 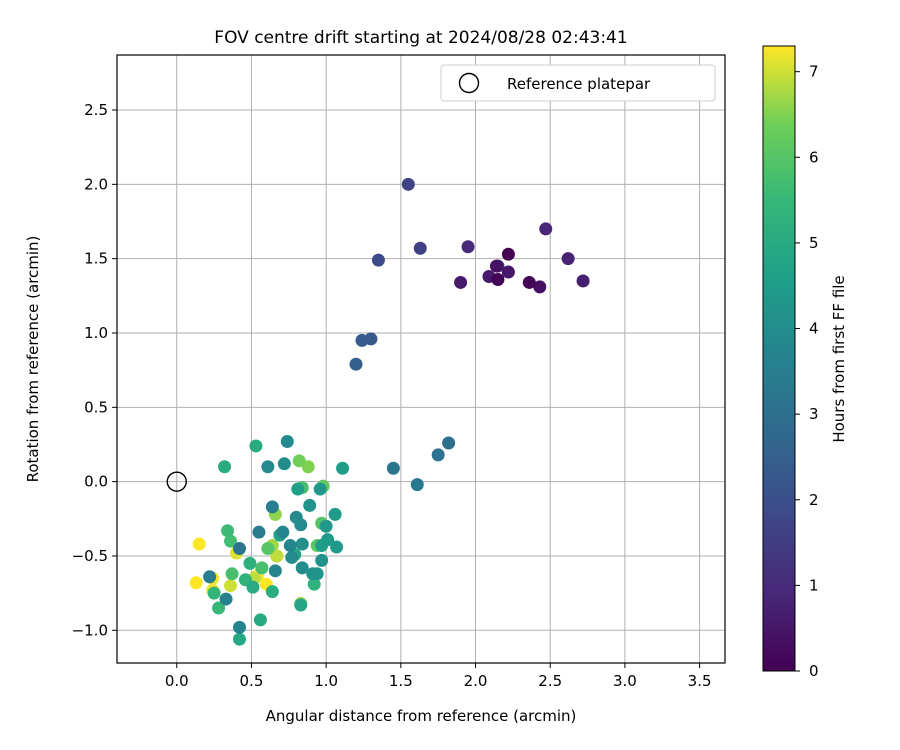 I want to click on colorbar-label: Hours from first FF file, so click(x=839, y=358).